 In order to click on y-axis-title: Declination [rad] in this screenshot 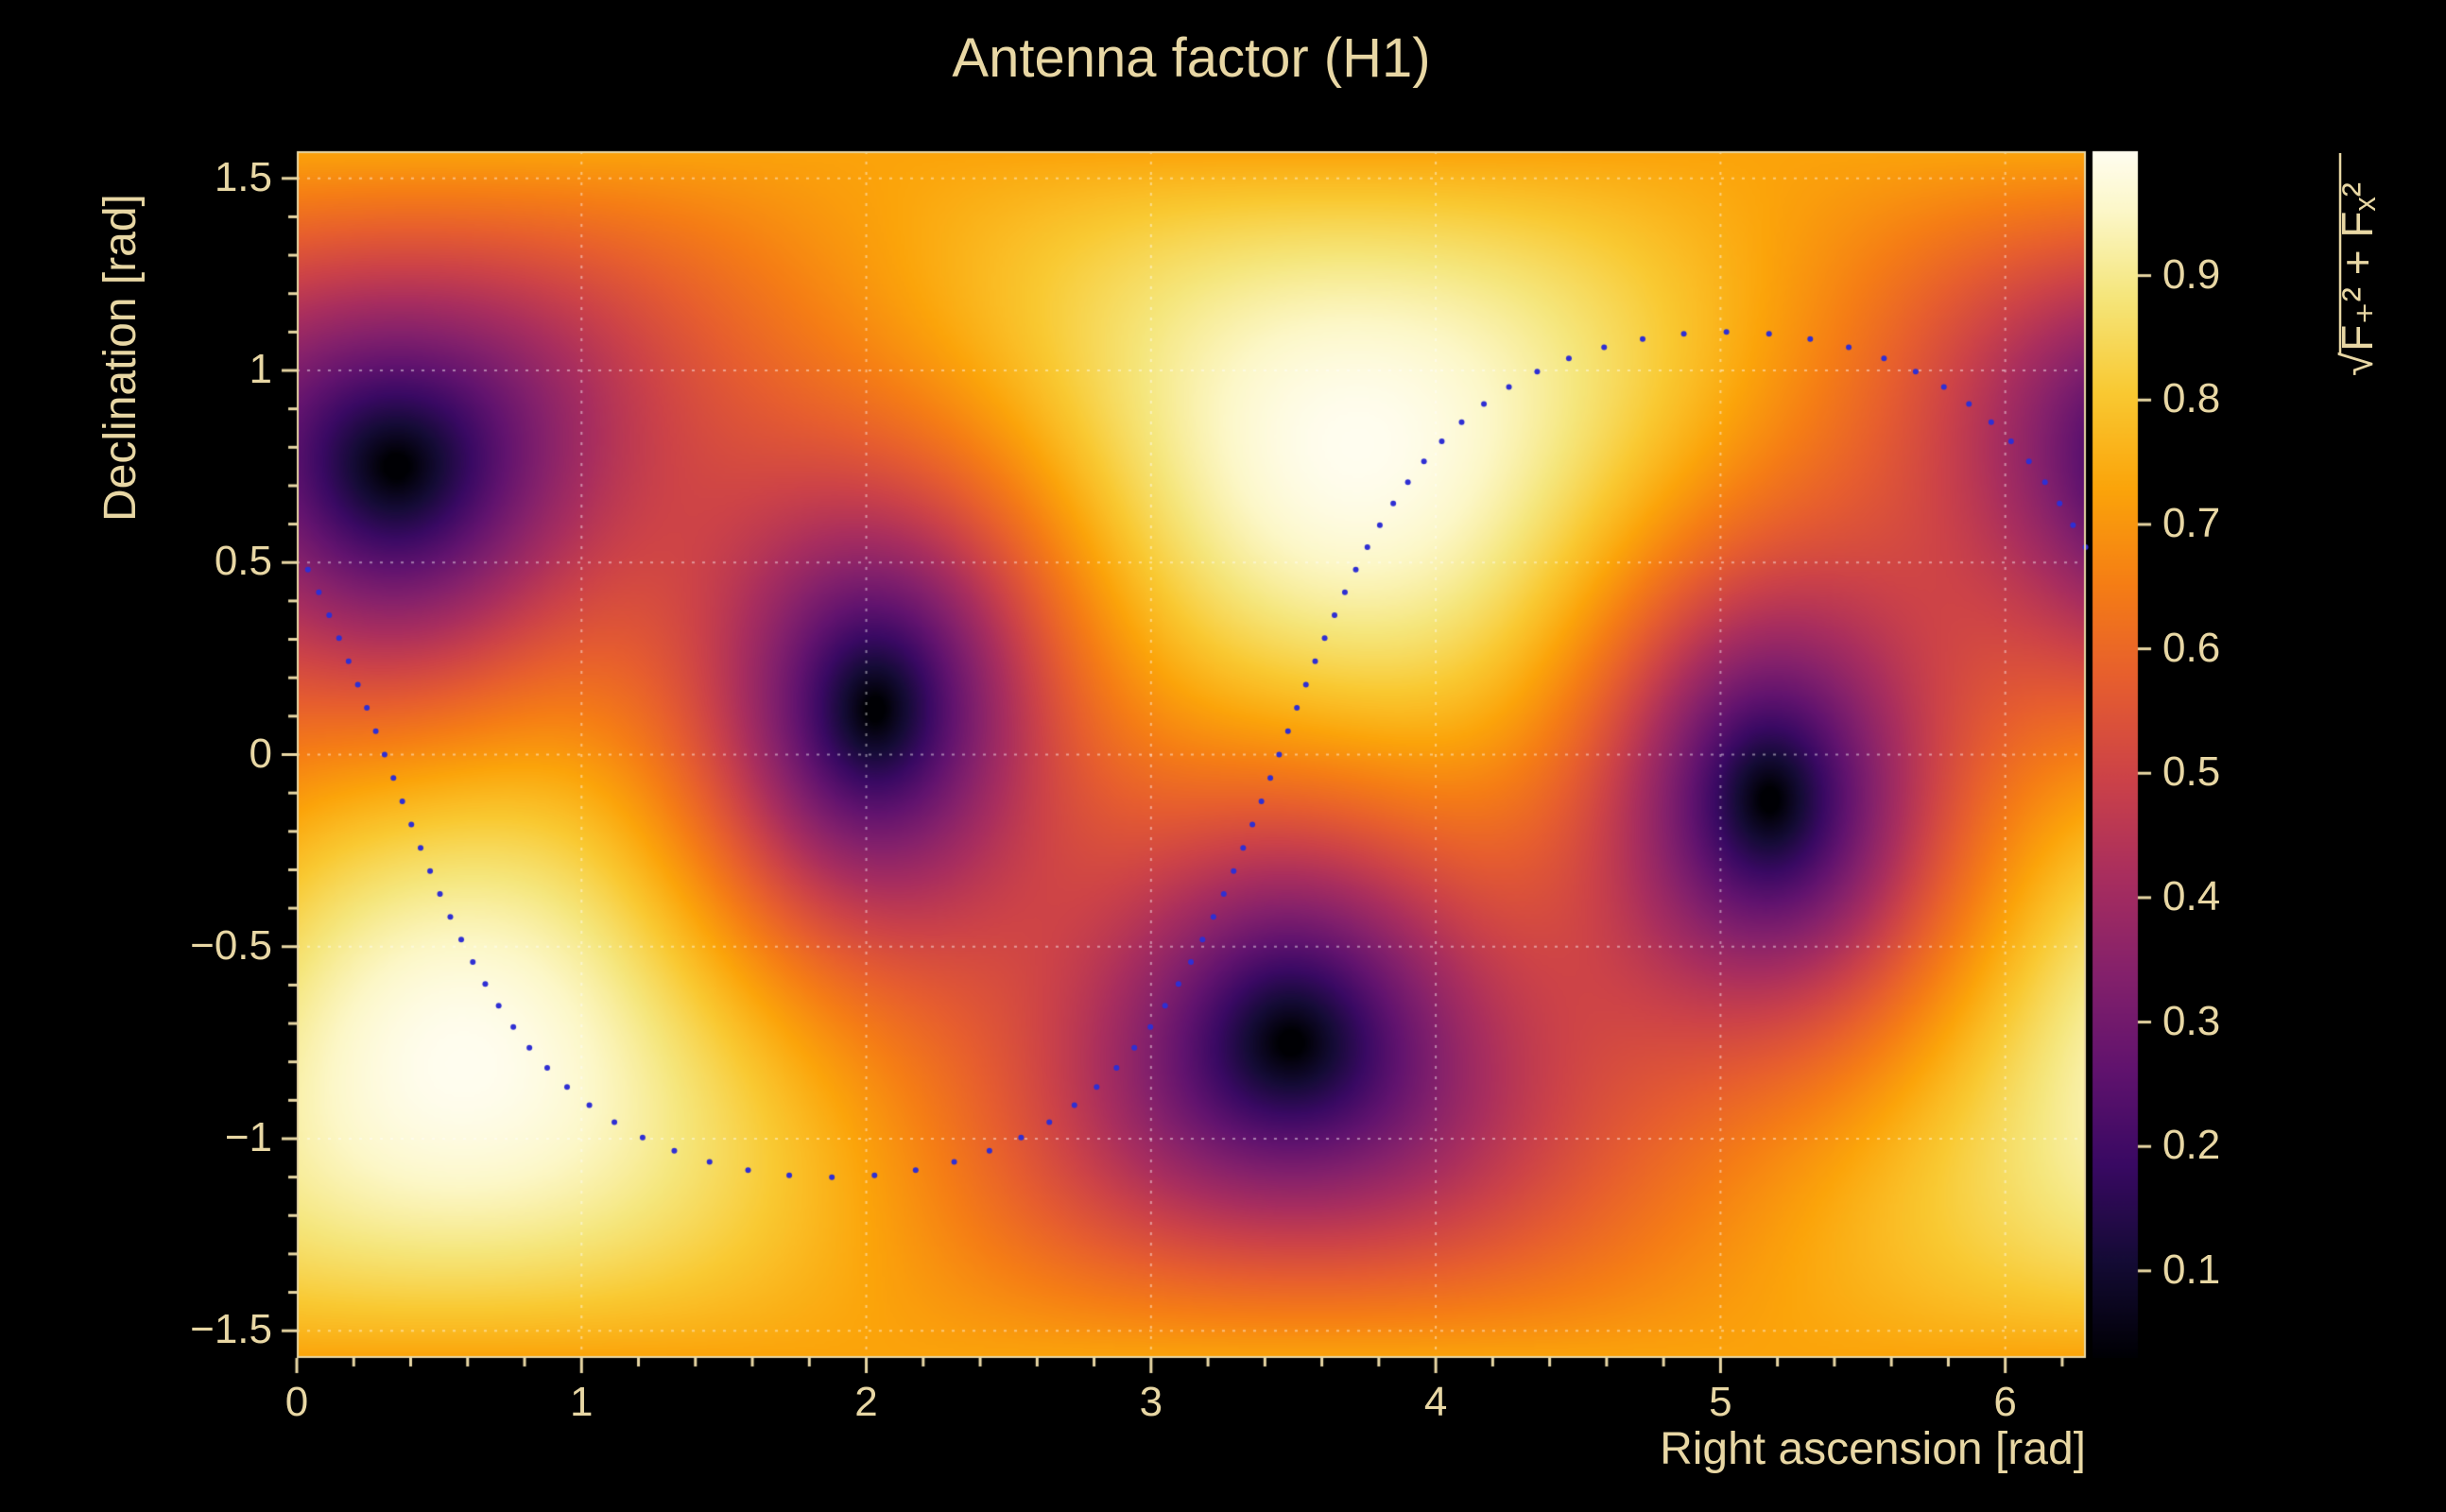, I will do `click(120, 358)`.